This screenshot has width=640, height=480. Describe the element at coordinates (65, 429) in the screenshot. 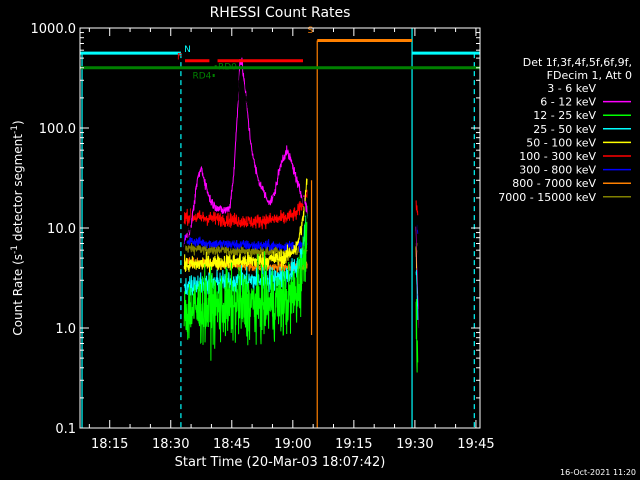

I see `y-tick-label-4: 0.1` at that location.